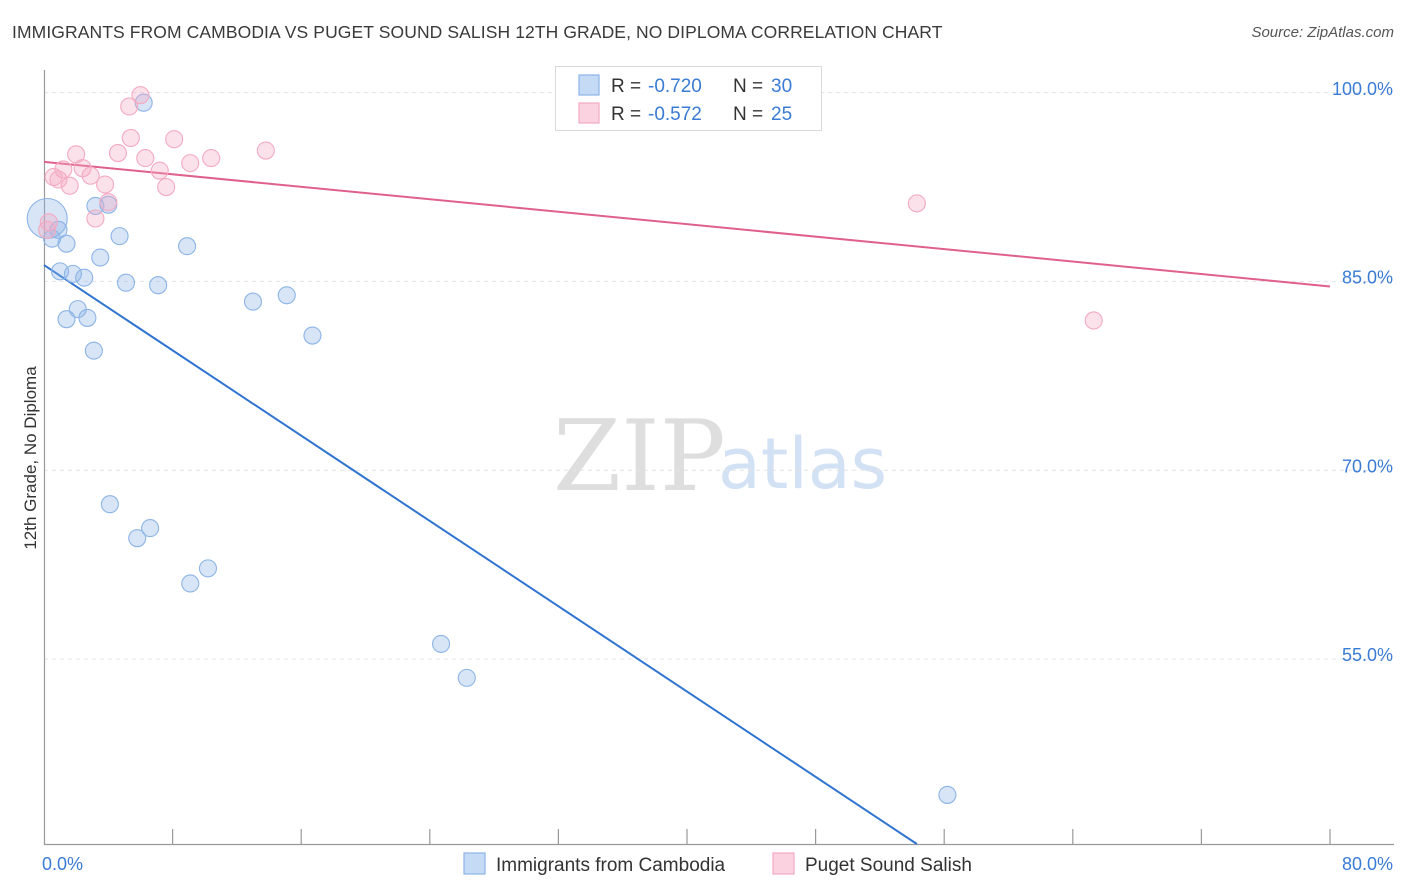 Image resolution: width=1406 pixels, height=892 pixels. Describe the element at coordinates (589, 85) in the screenshot. I see `legend-swatch-cambodia` at that location.